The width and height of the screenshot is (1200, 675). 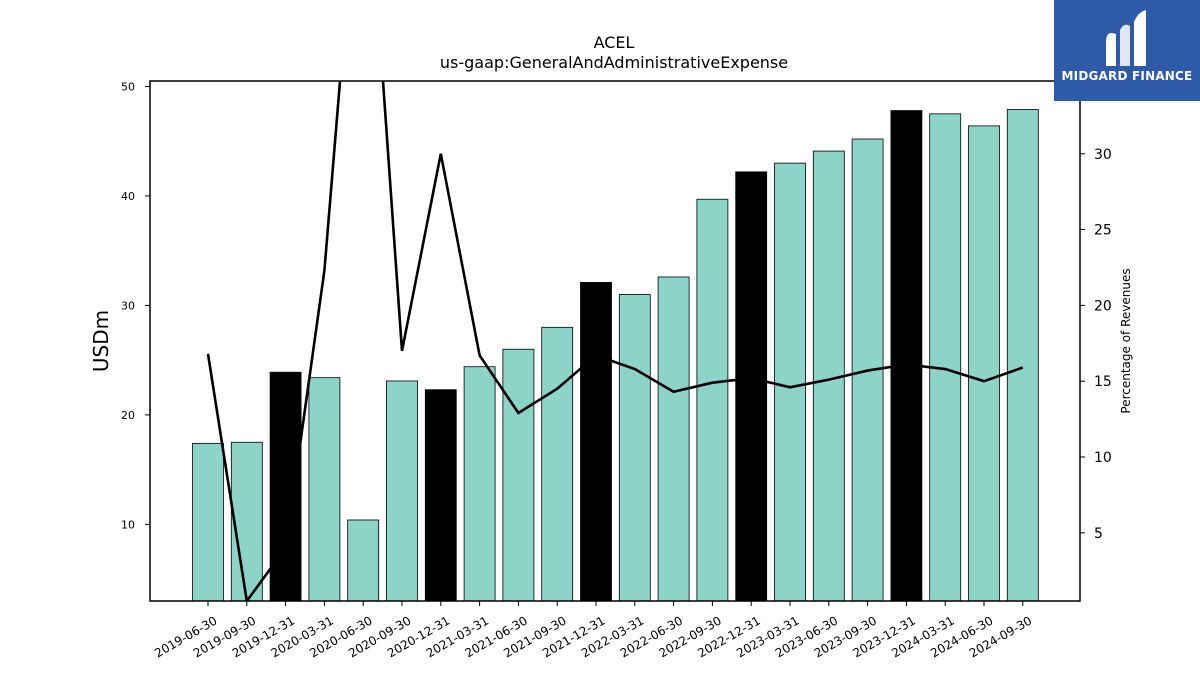 I want to click on y-tick-label: 20, so click(x=128, y=415).